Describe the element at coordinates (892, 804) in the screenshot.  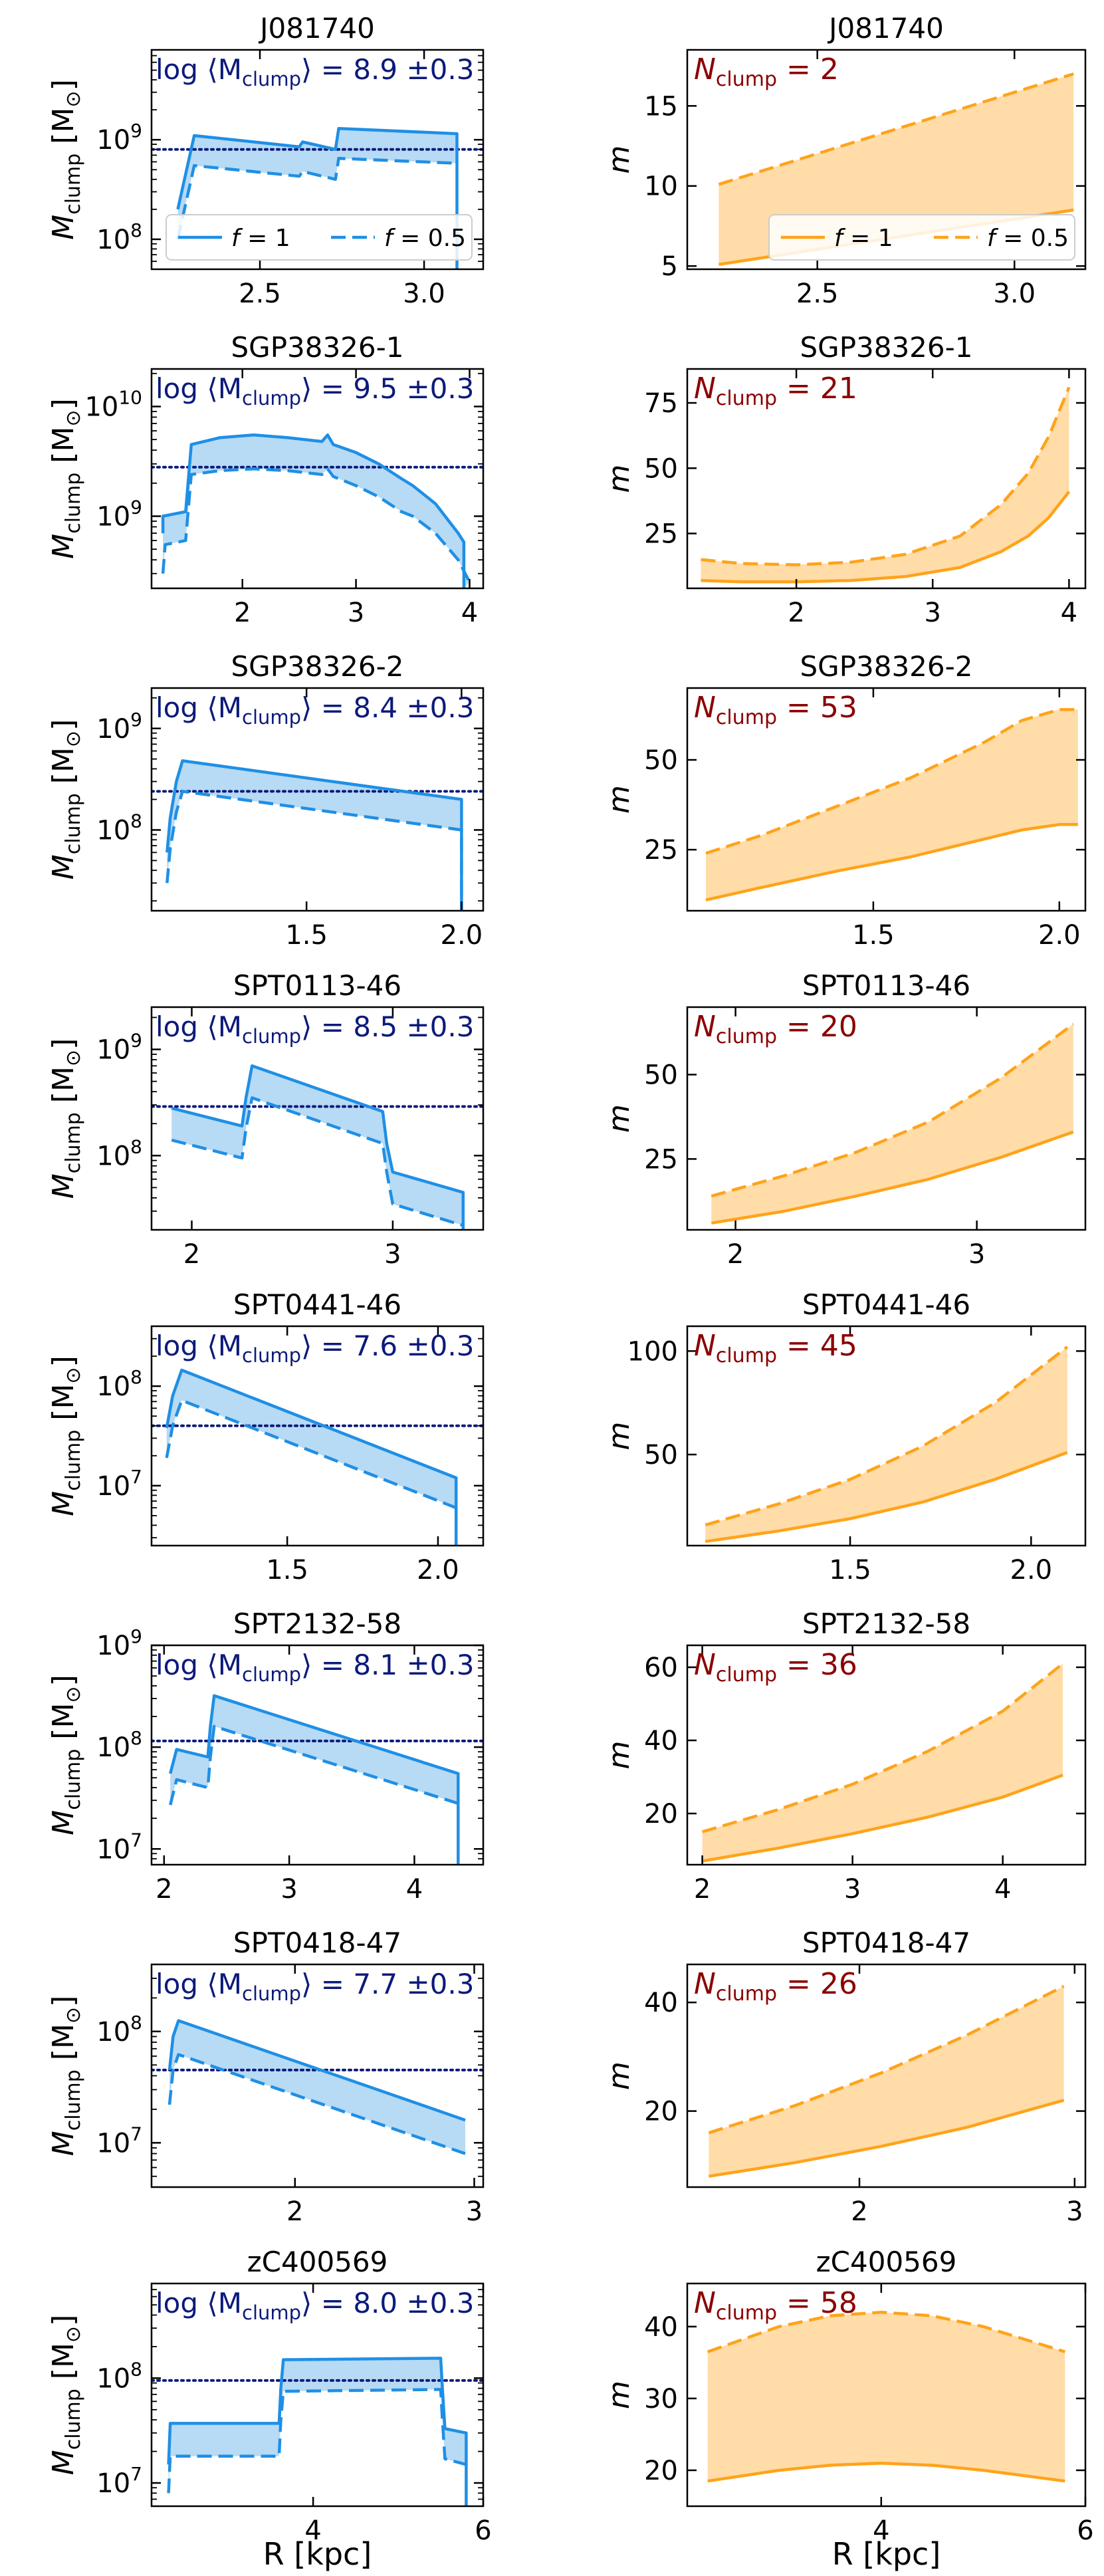
I see `series-fill-band` at that location.